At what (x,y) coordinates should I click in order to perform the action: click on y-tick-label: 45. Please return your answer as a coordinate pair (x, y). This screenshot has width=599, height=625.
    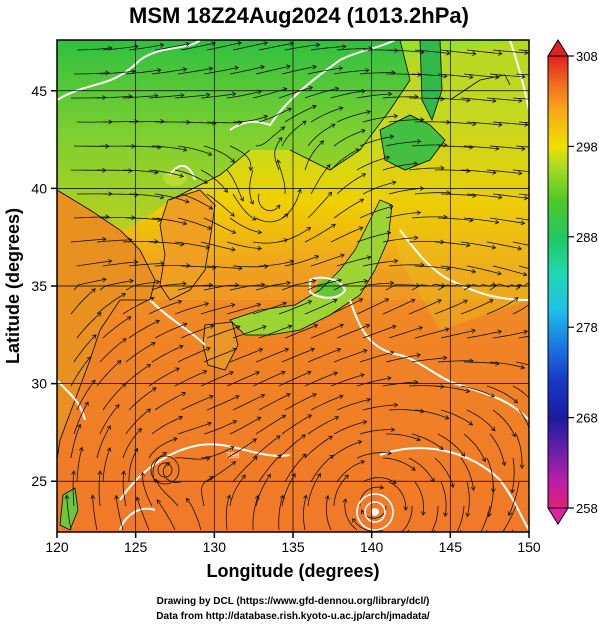
    Looking at the image, I should click on (39, 91).